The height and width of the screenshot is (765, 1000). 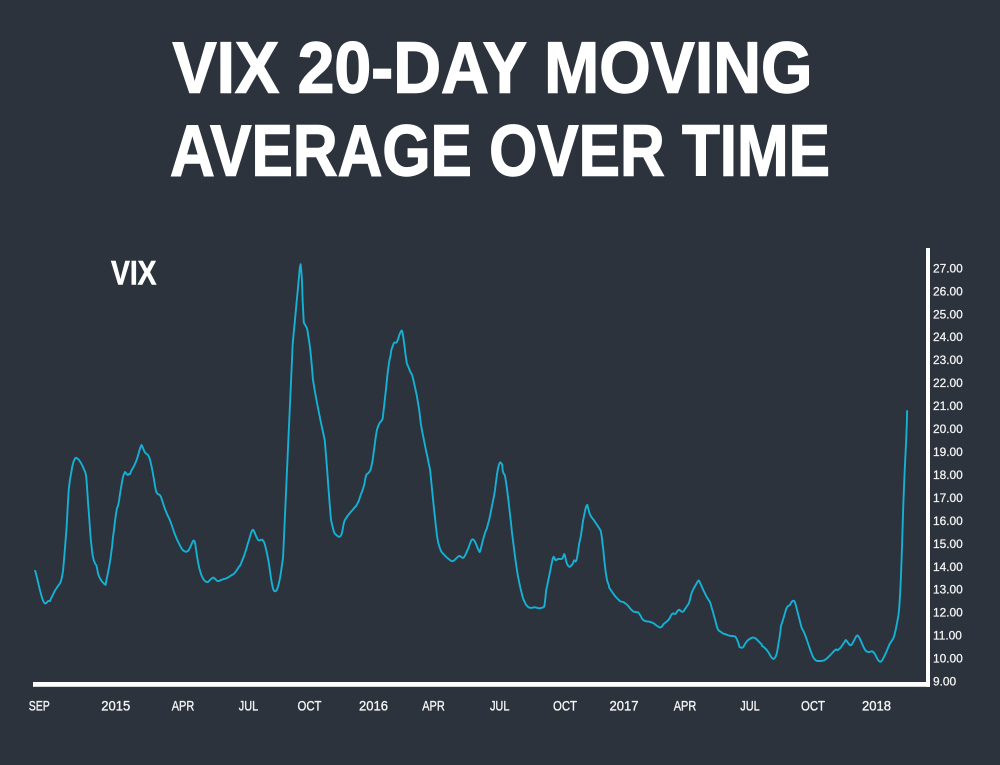 I want to click on svg-text: SEP, so click(x=39, y=707).